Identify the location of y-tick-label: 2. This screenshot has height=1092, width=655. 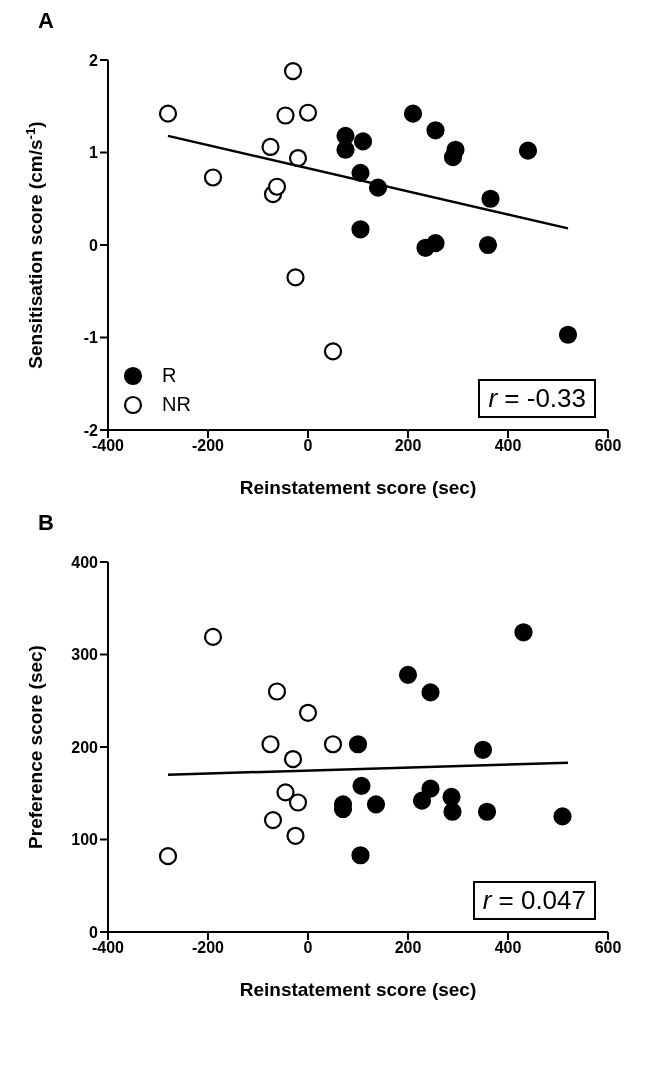
(94, 60).